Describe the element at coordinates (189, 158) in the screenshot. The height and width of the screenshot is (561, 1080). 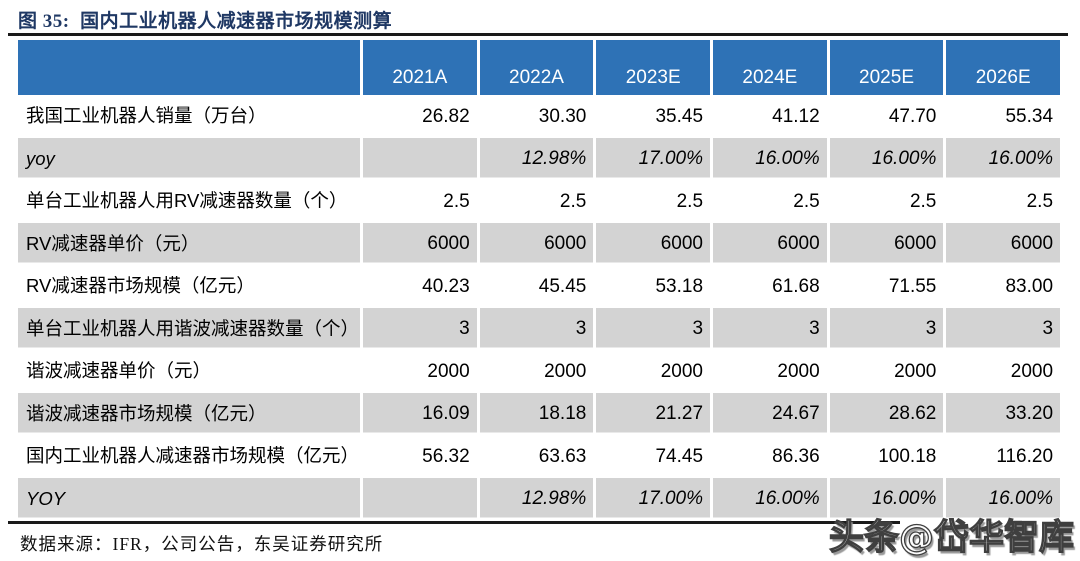
I see `row-label: yoy` at that location.